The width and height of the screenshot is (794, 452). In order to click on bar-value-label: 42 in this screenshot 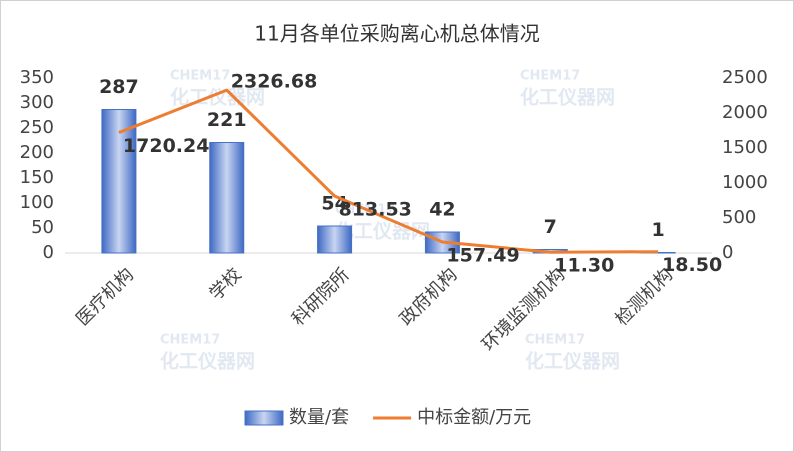, I will do `click(442, 210)`.